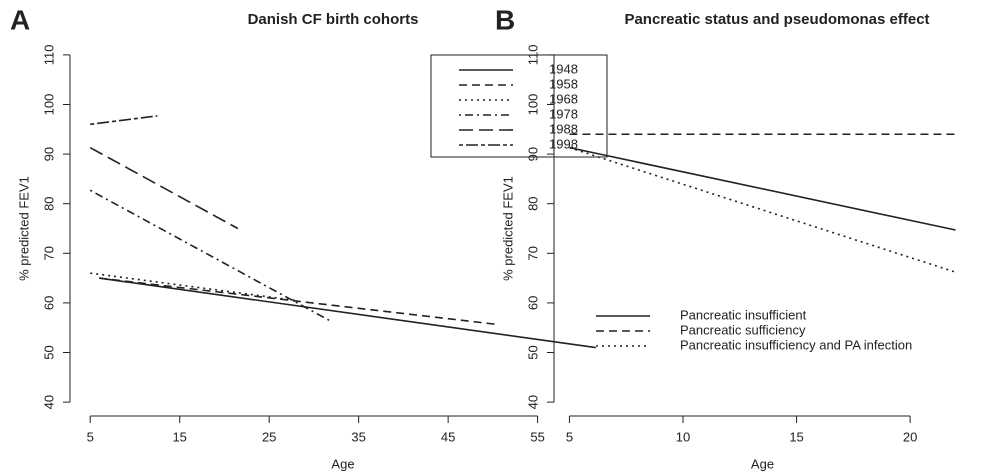 This screenshot has height=475, width=989. What do you see at coordinates (358, 436) in the screenshot?
I see `x-tick-label: 35` at bounding box center [358, 436].